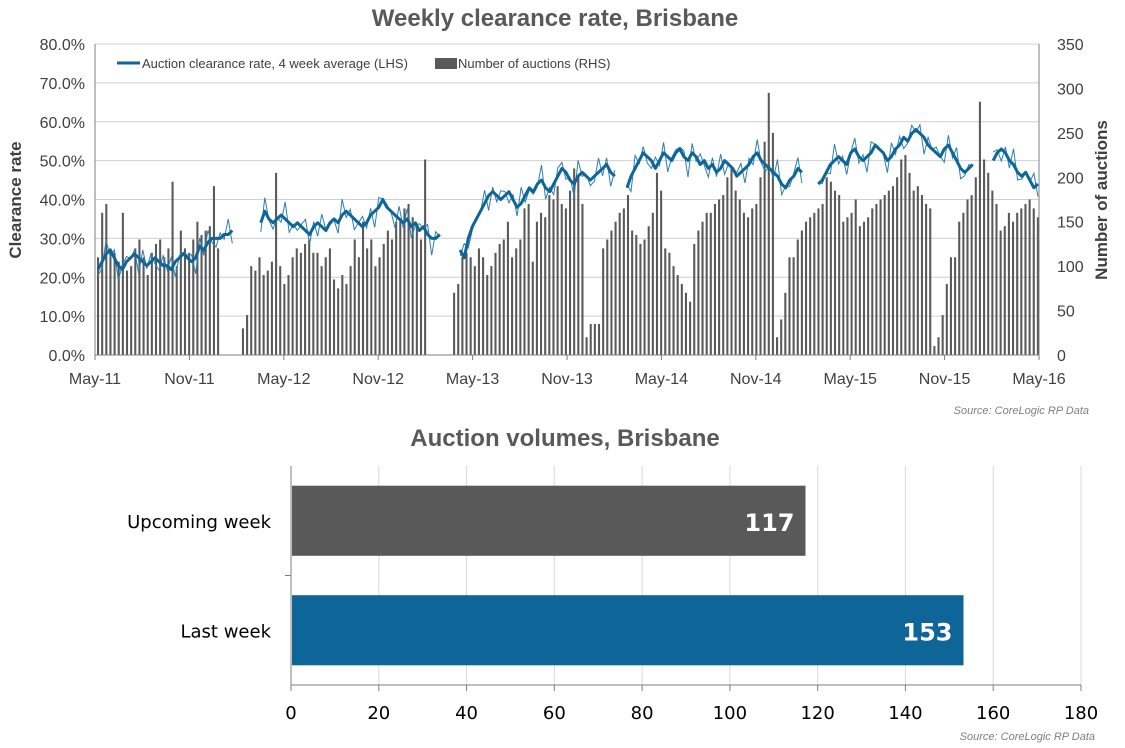  What do you see at coordinates (534, 63) in the screenshot?
I see `legend-bar-label: Number of auctions (RHS)` at bounding box center [534, 63].